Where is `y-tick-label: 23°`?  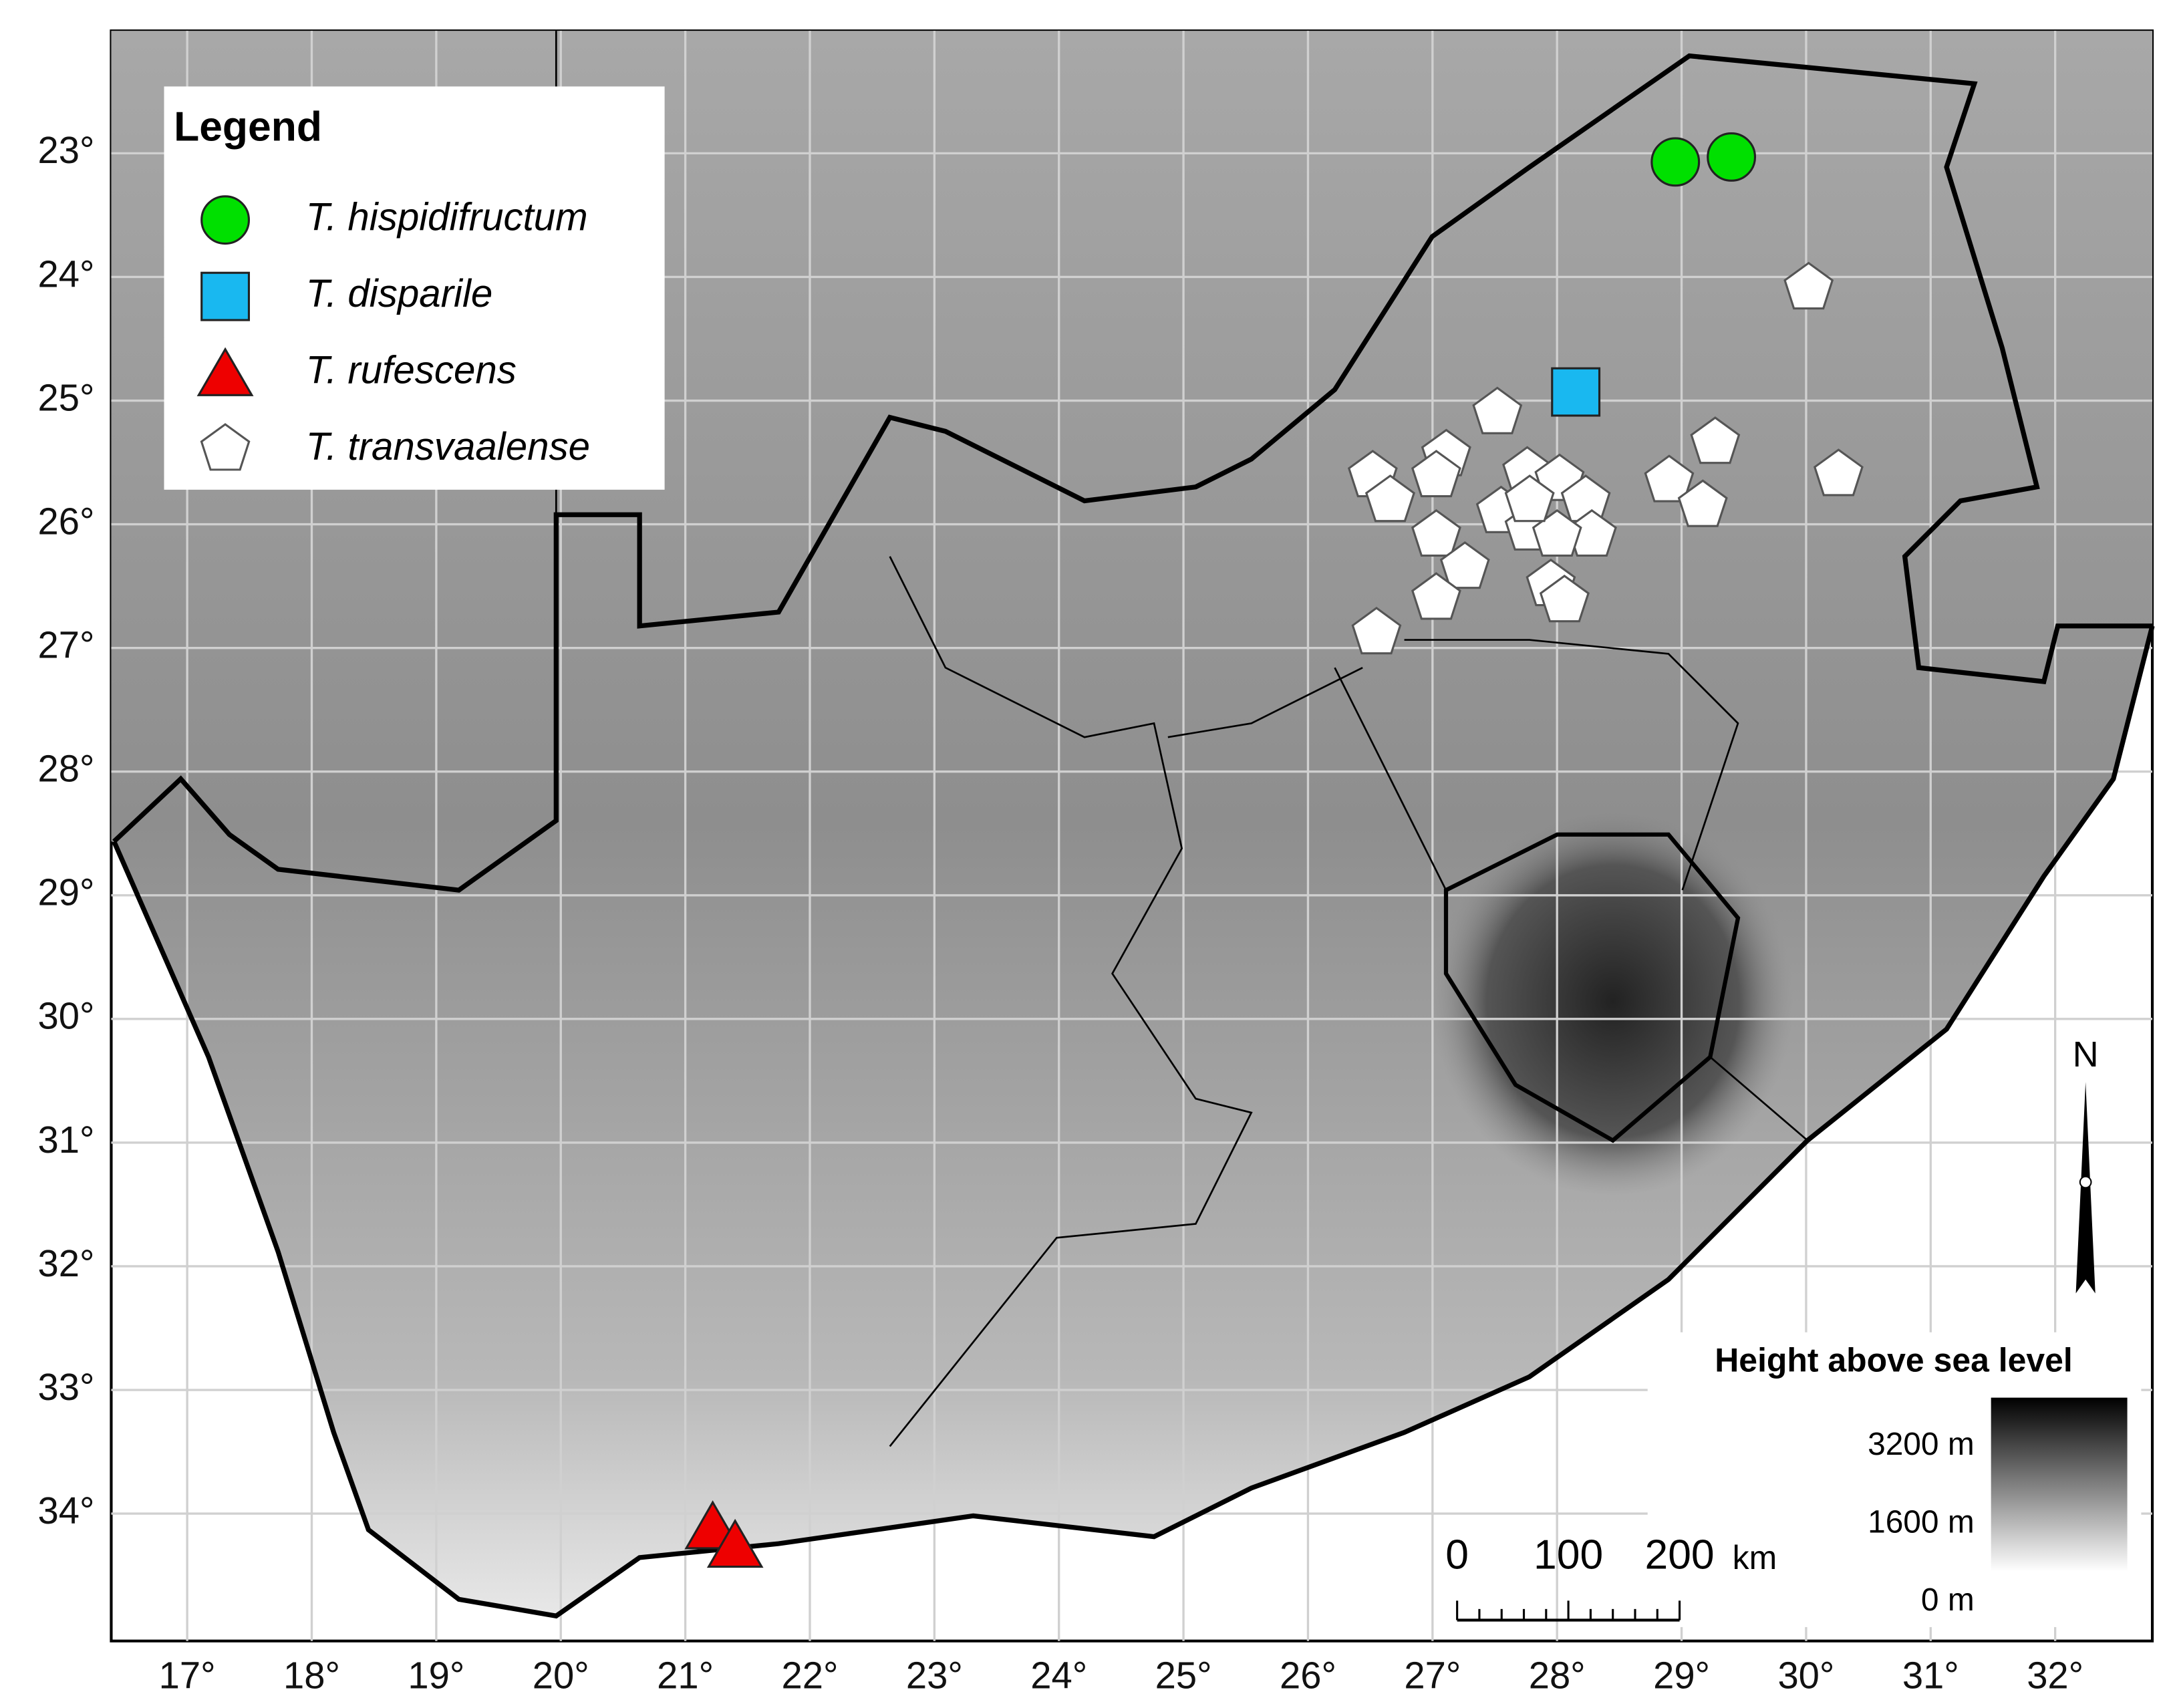 y-tick-label: 23° is located at coordinates (66, 150).